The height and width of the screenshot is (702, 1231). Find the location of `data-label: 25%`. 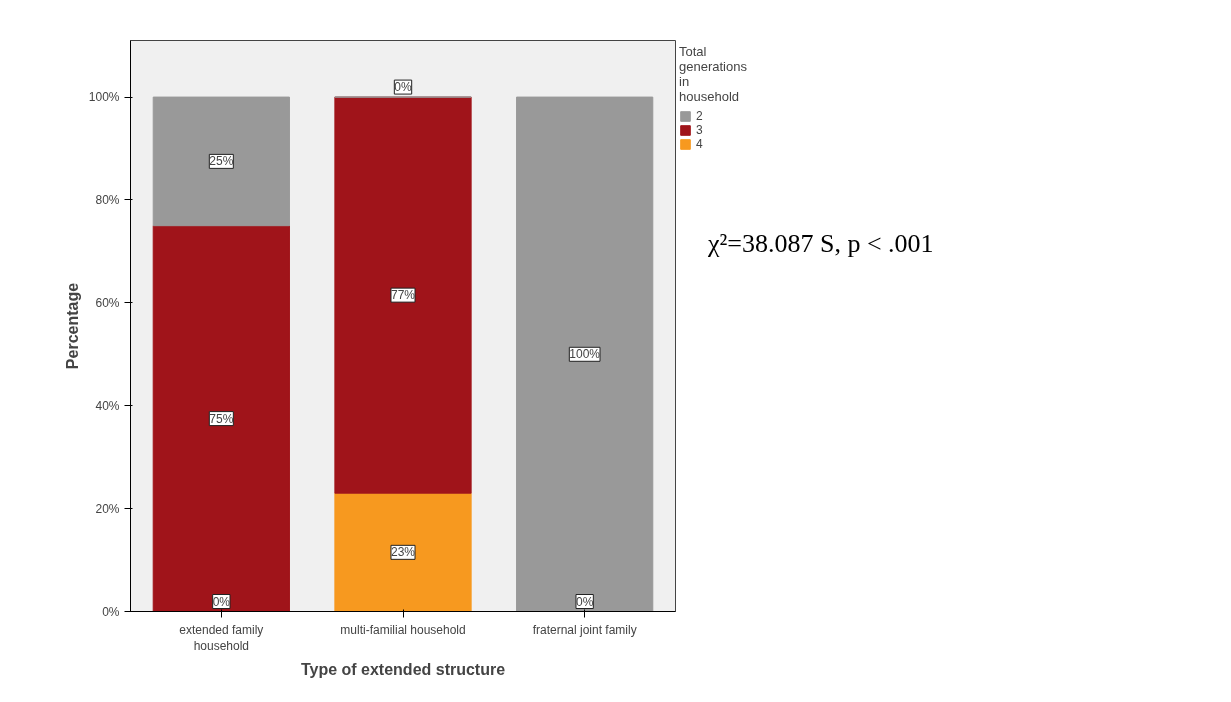

data-label: 25% is located at coordinates (221, 161).